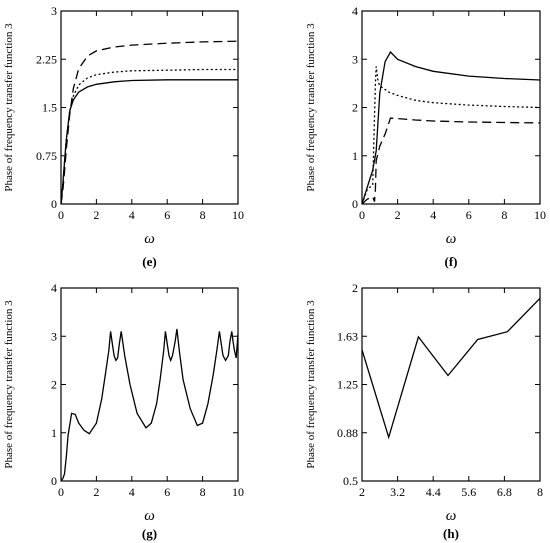 Image resolution: width=550 pixels, height=543 pixels. I want to click on x-tick-label: 4.4, so click(433, 492).